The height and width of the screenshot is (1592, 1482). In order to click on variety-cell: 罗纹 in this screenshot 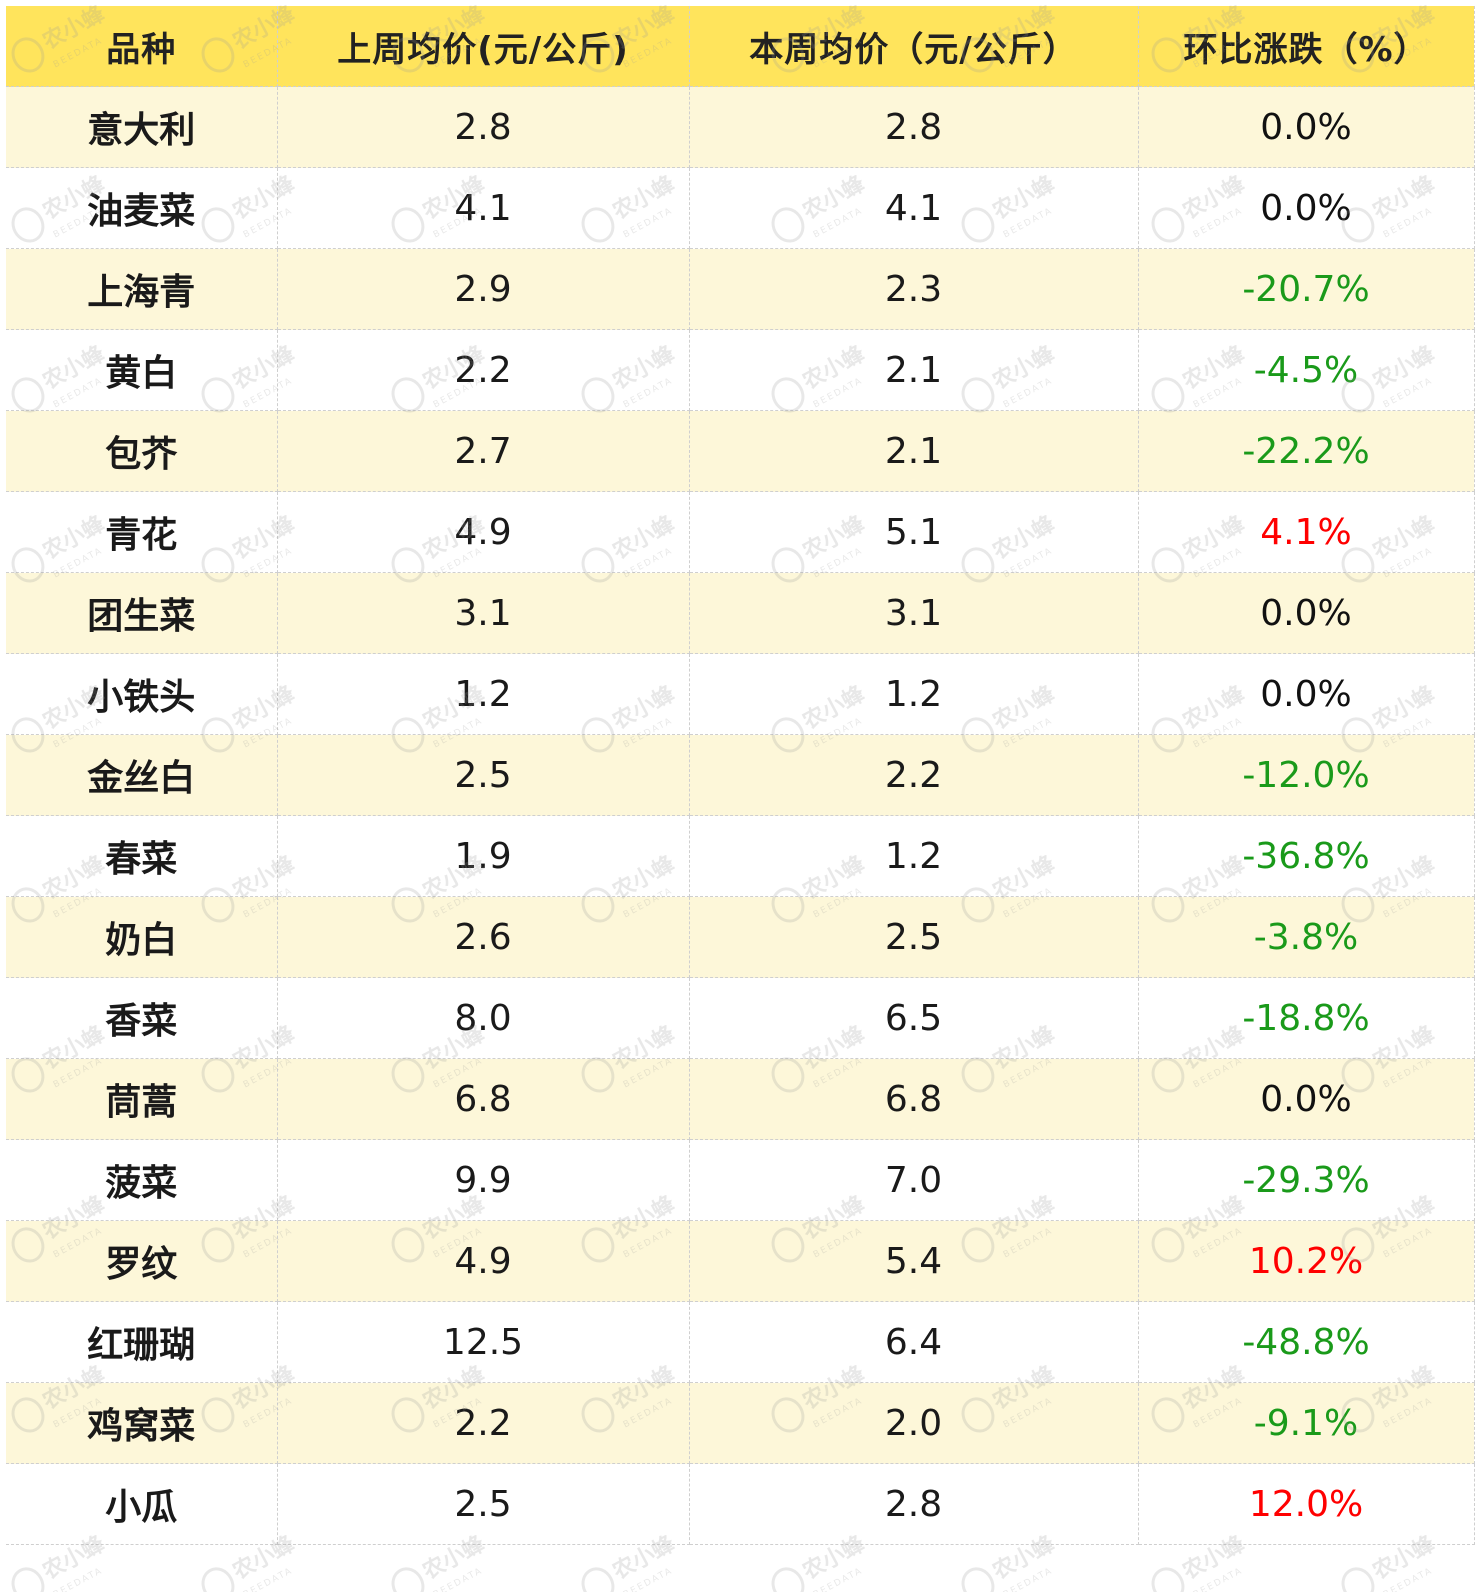, I will do `click(142, 1261)`.